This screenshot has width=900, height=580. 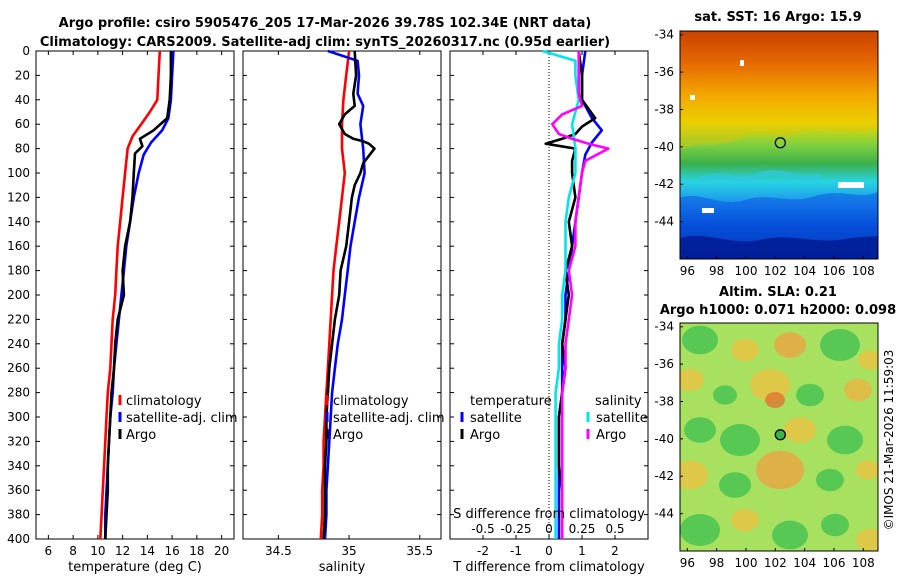 I want to click on s-diff-tick-label: 0.5, so click(x=614, y=529).